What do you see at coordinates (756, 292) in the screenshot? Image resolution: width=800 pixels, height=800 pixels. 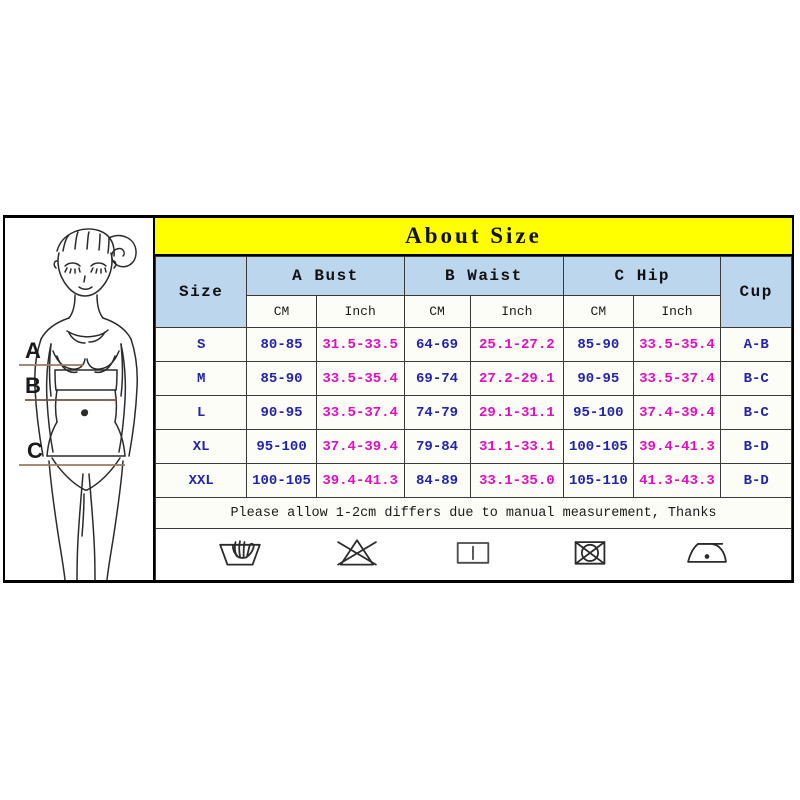 I see `col-header-cup: Cup` at bounding box center [756, 292].